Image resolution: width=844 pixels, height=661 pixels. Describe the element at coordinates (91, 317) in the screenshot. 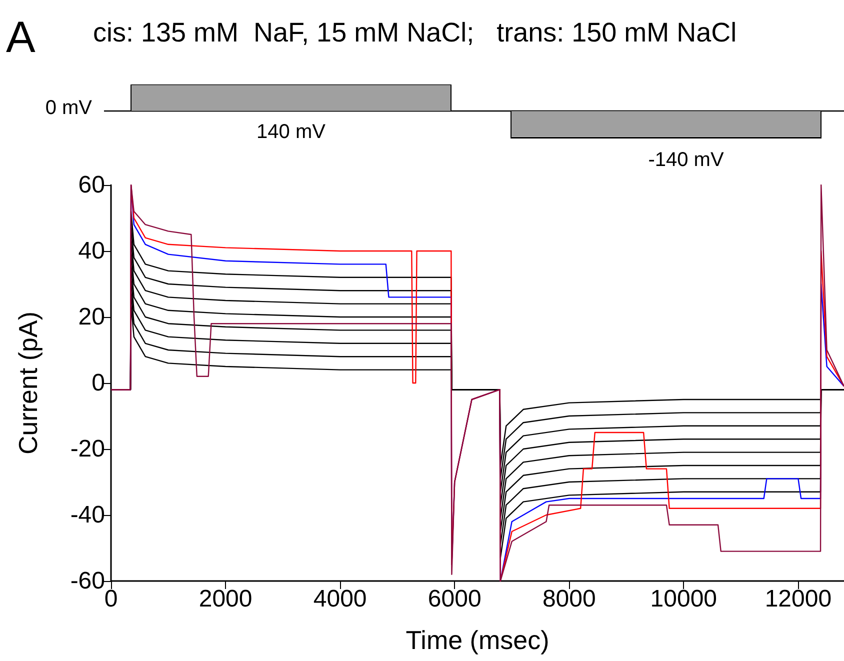

I see `y-tick-label: 20` at that location.